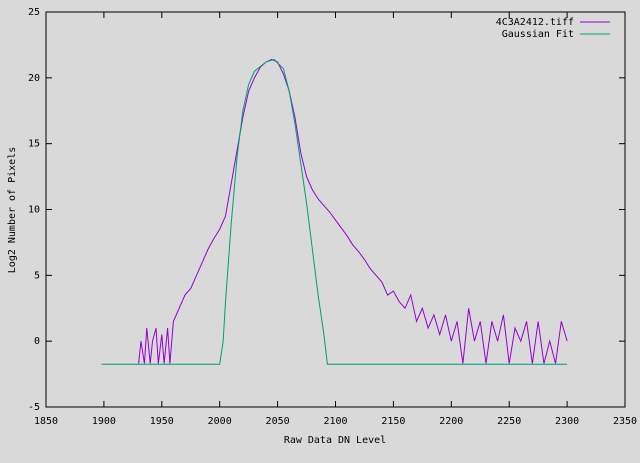 The height and width of the screenshot is (463, 640). Describe the element at coordinates (220, 421) in the screenshot. I see `x-tick-label: 2000` at that location.